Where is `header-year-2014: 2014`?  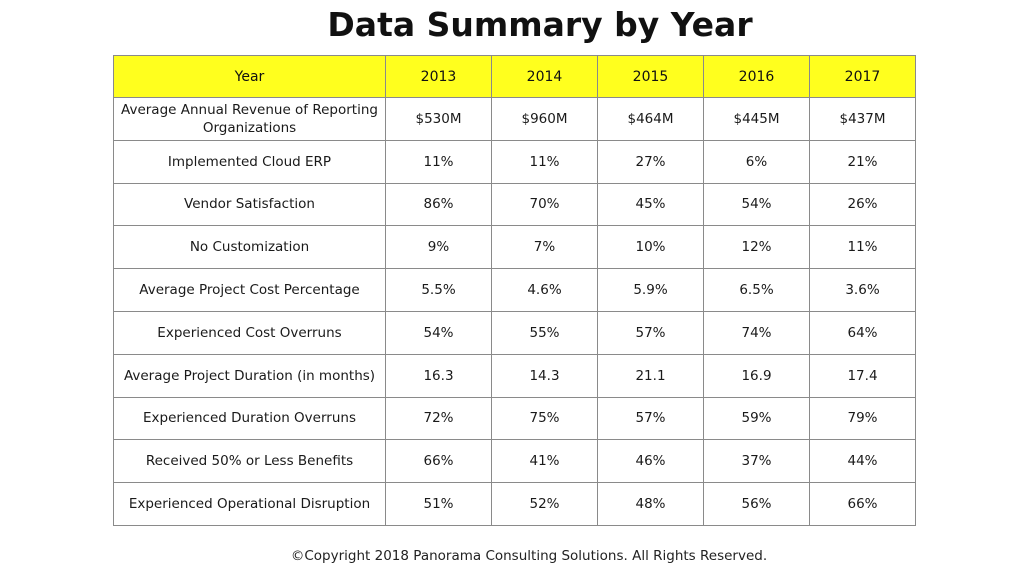
header-year-2014: 2014 is located at coordinates (544, 76).